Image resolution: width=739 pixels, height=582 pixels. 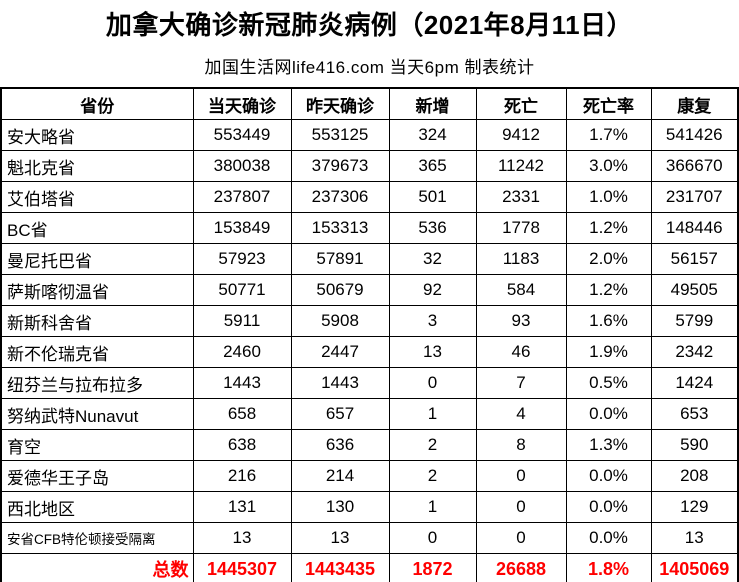 What do you see at coordinates (521, 321) in the screenshot?
I see `value-cell: 93` at bounding box center [521, 321].